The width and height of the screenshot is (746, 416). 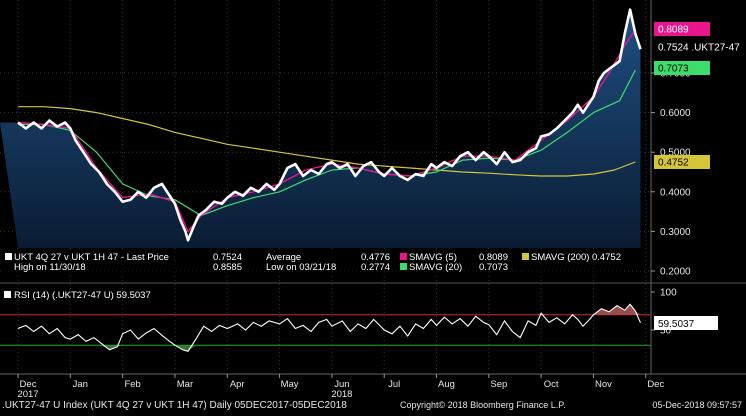 What do you see at coordinates (290, 384) in the screenshot?
I see `x-tick-label-5: May` at bounding box center [290, 384].